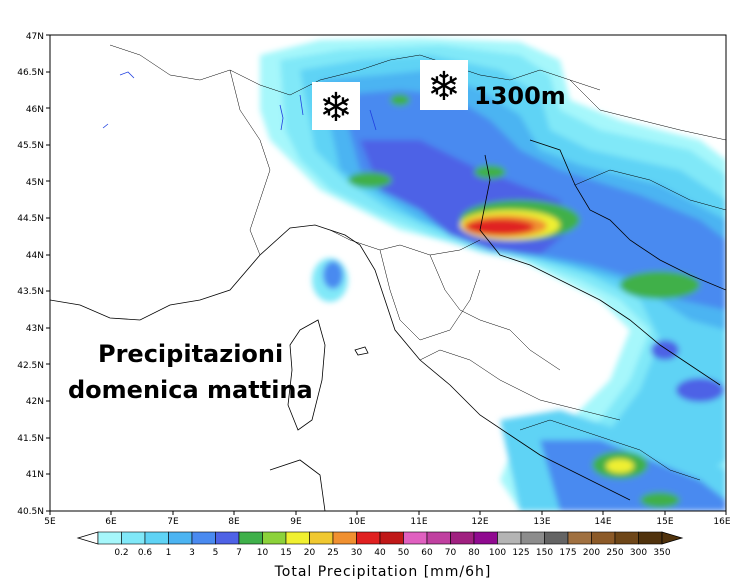 This screenshot has height=580, width=751. What do you see at coordinates (567, 553) in the screenshot?
I see `legend-label: 175` at bounding box center [567, 553].